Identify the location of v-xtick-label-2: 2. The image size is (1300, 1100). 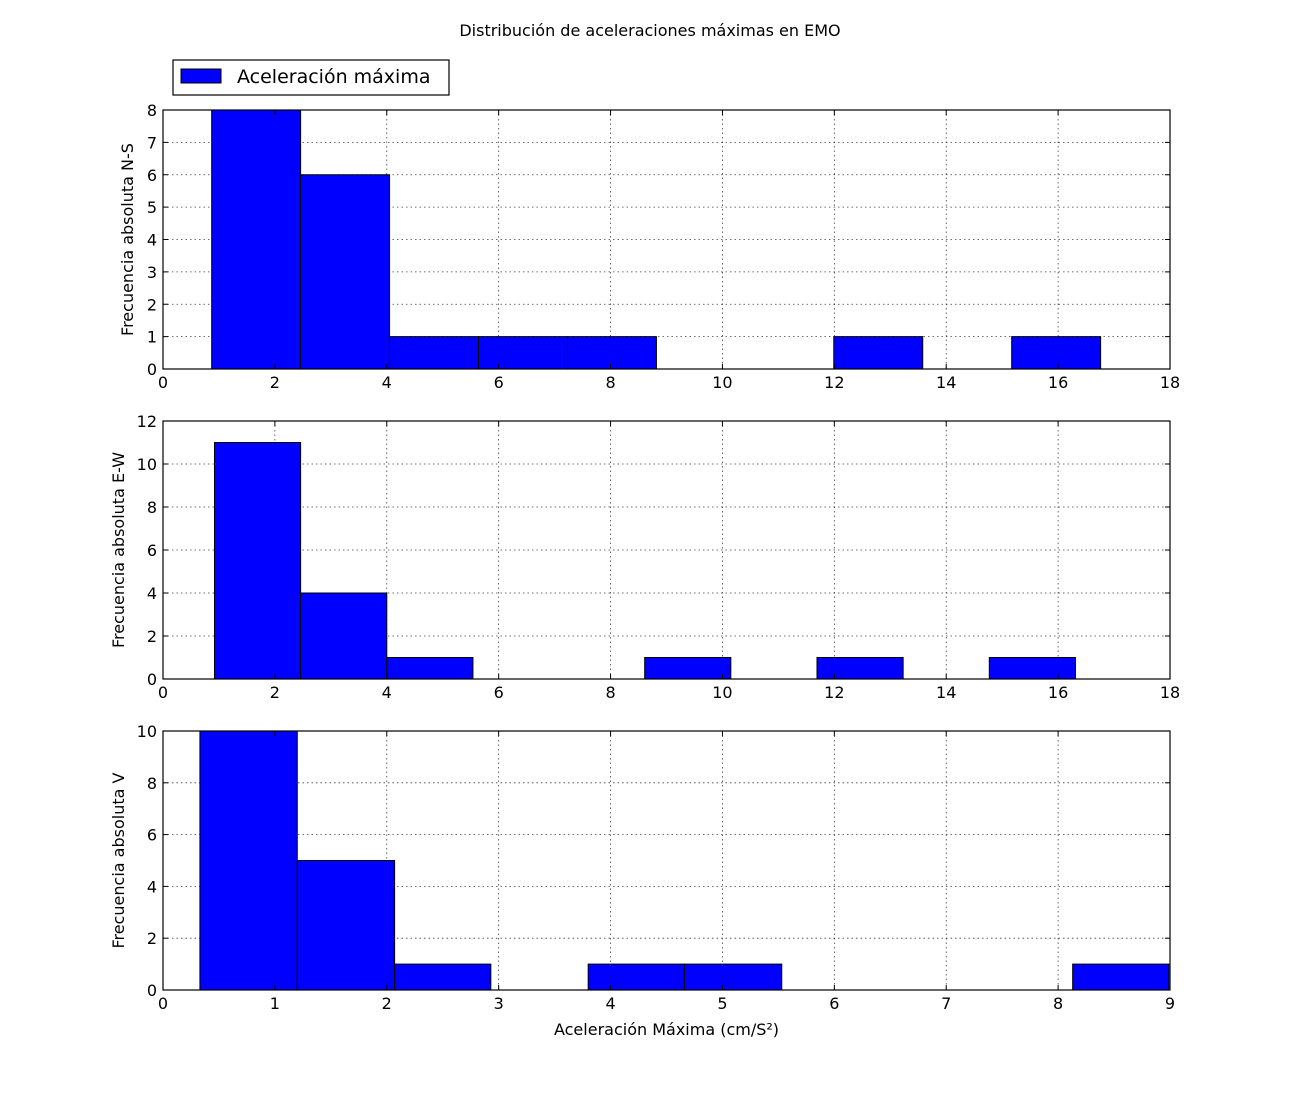
(387, 1003).